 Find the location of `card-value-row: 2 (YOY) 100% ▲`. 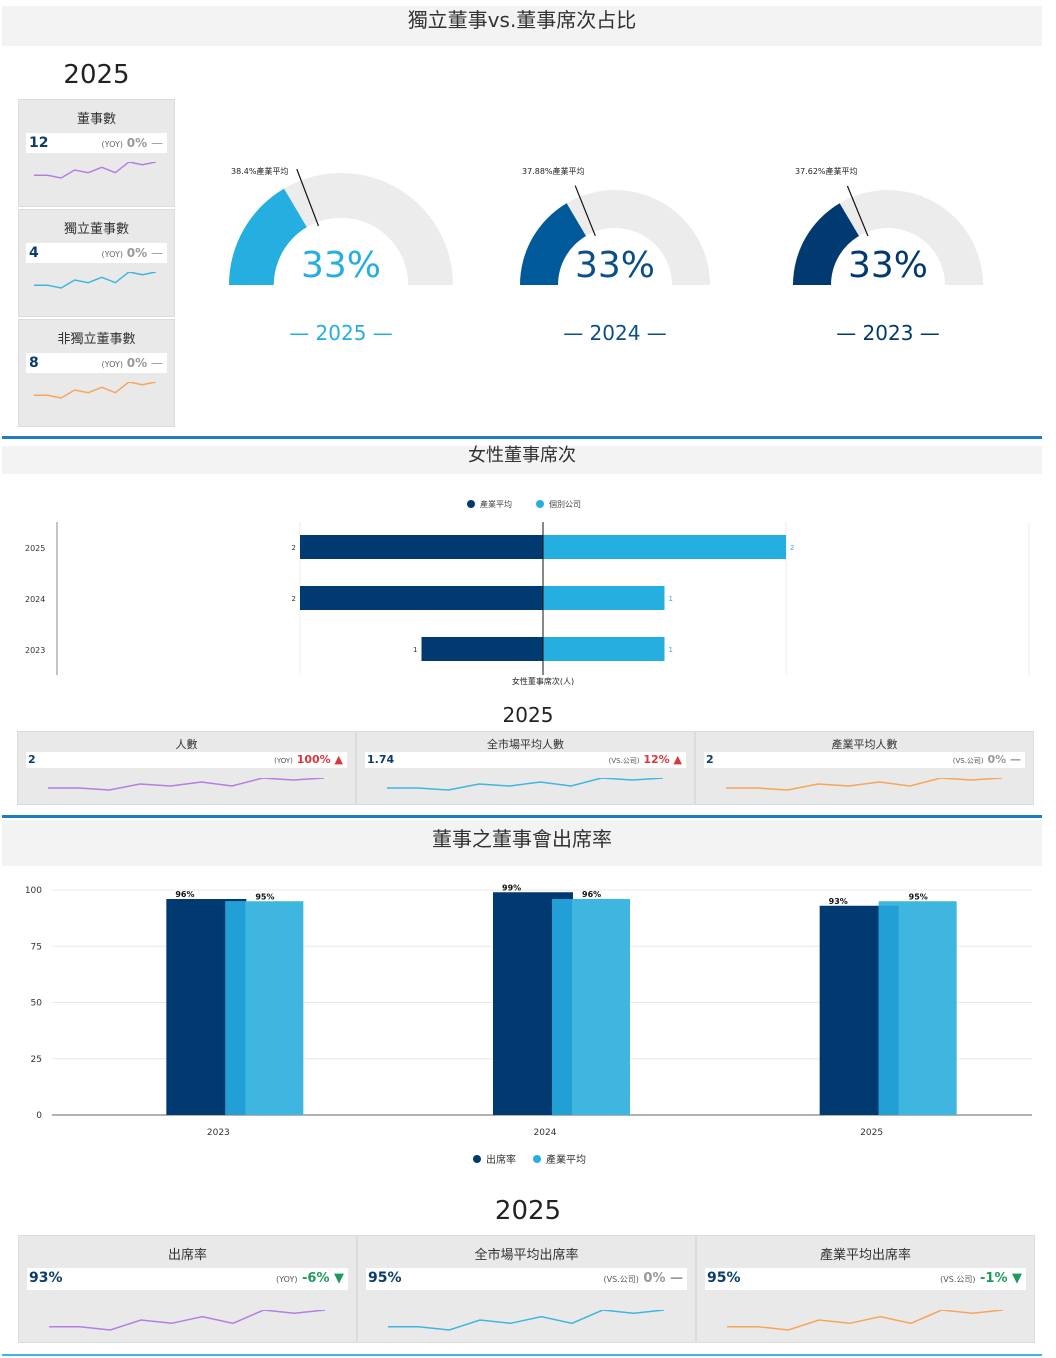

card-value-row: 2 (YOY) 100% ▲ is located at coordinates (186, 760).